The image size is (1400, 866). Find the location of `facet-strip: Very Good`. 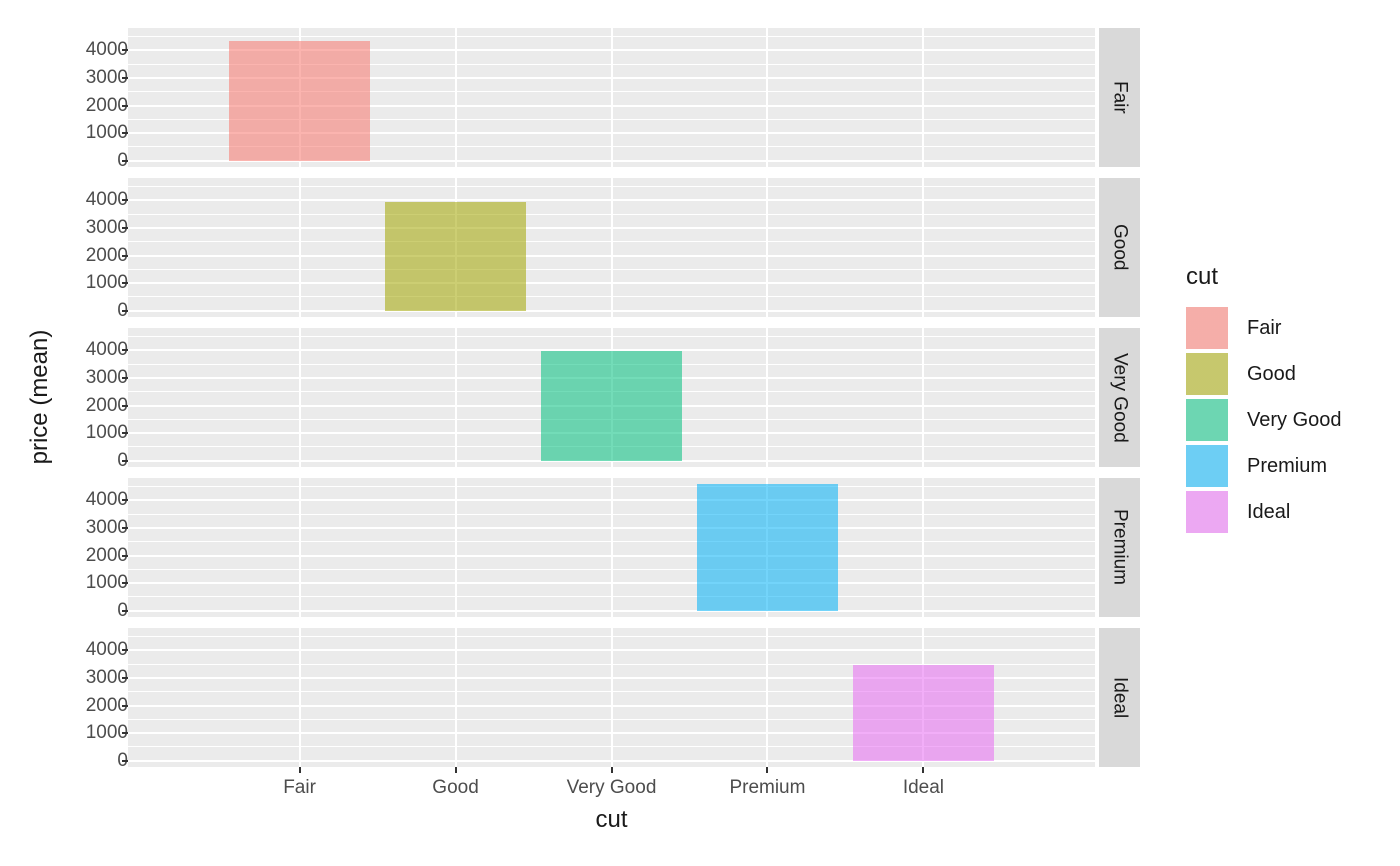

facet-strip: Very Good is located at coordinates (1119, 397).